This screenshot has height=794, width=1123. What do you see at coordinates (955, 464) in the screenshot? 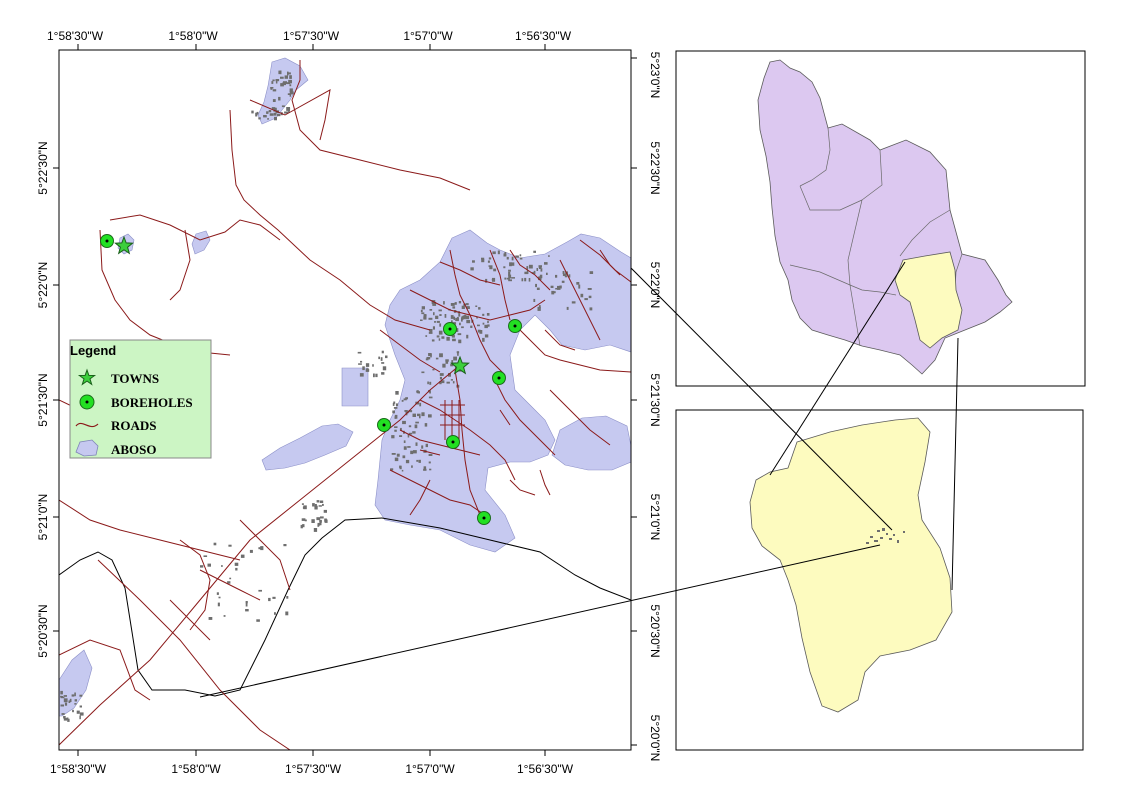
I see `connector-line` at bounding box center [955, 464].